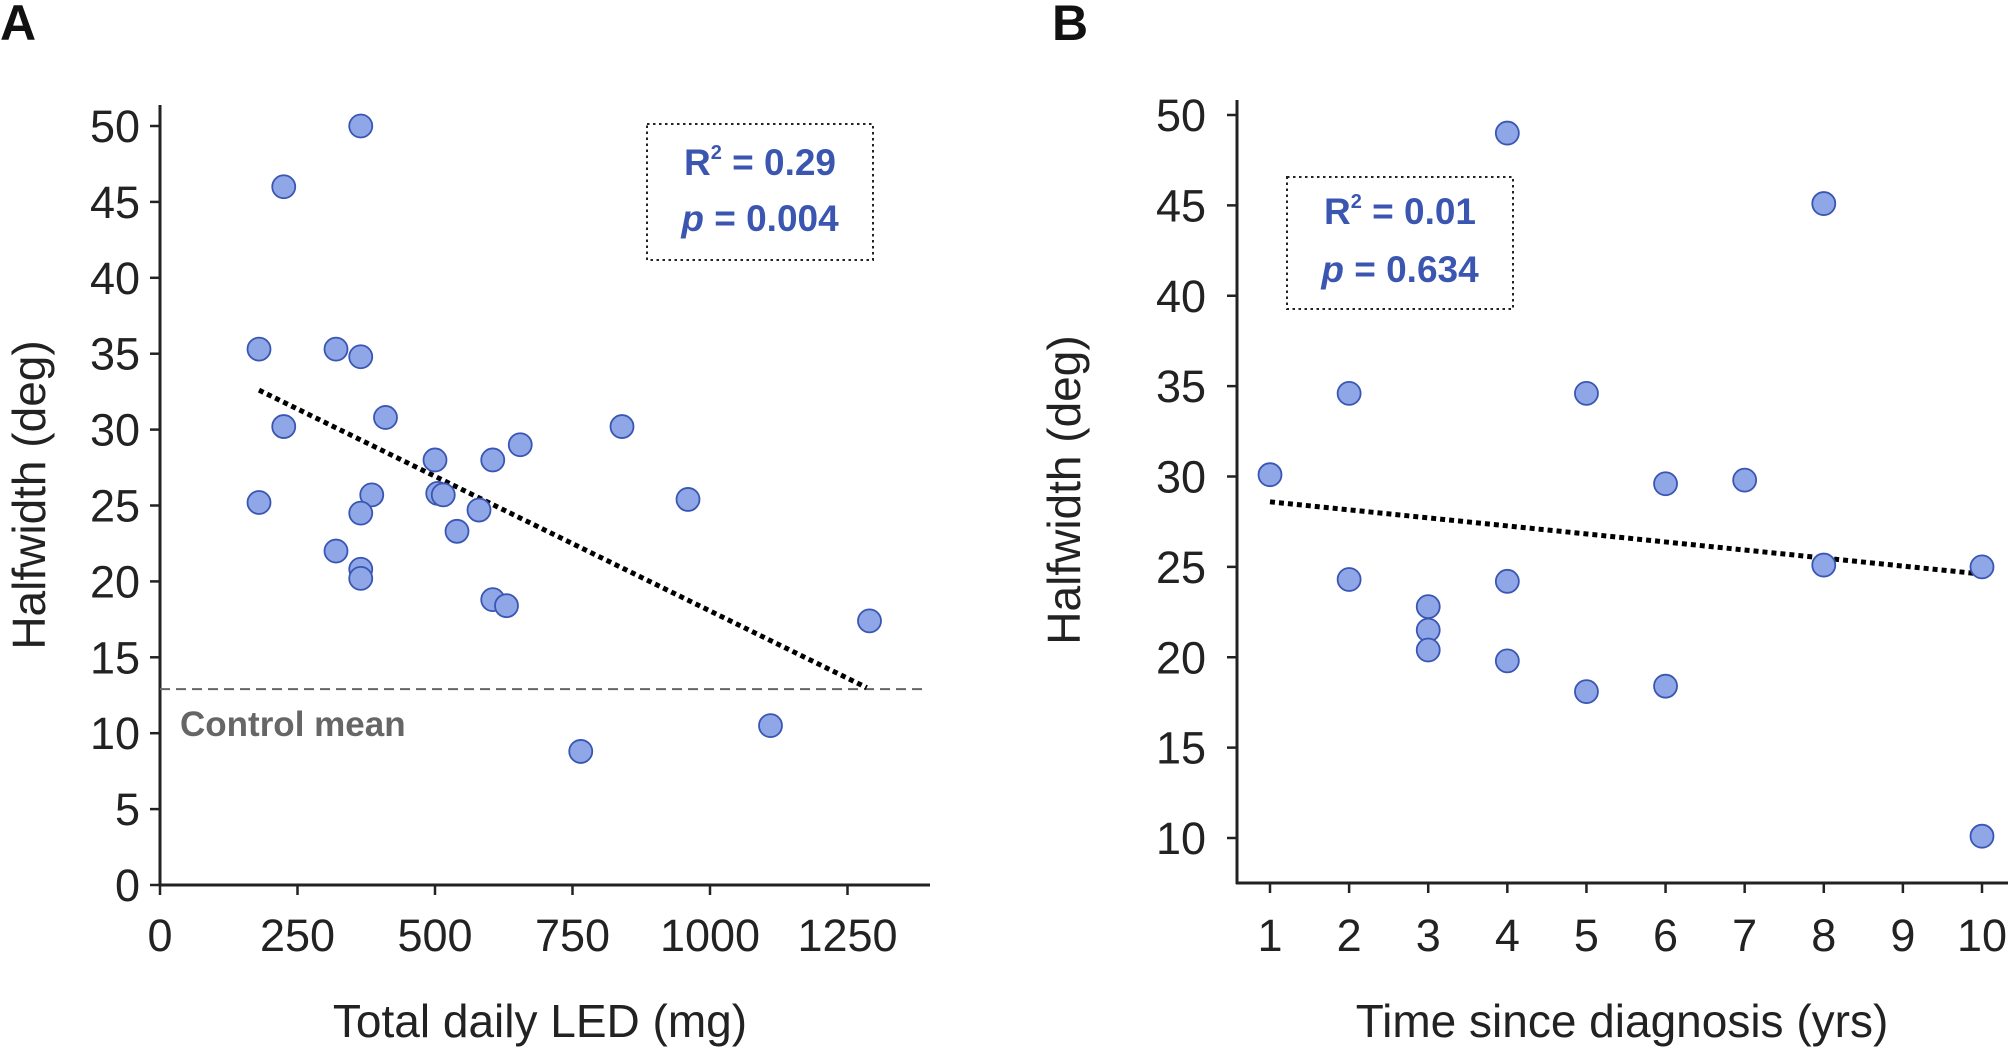 The height and width of the screenshot is (1048, 2008). What do you see at coordinates (297, 935) in the screenshot?
I see `panel-a-x-tick-label: 250` at bounding box center [297, 935].